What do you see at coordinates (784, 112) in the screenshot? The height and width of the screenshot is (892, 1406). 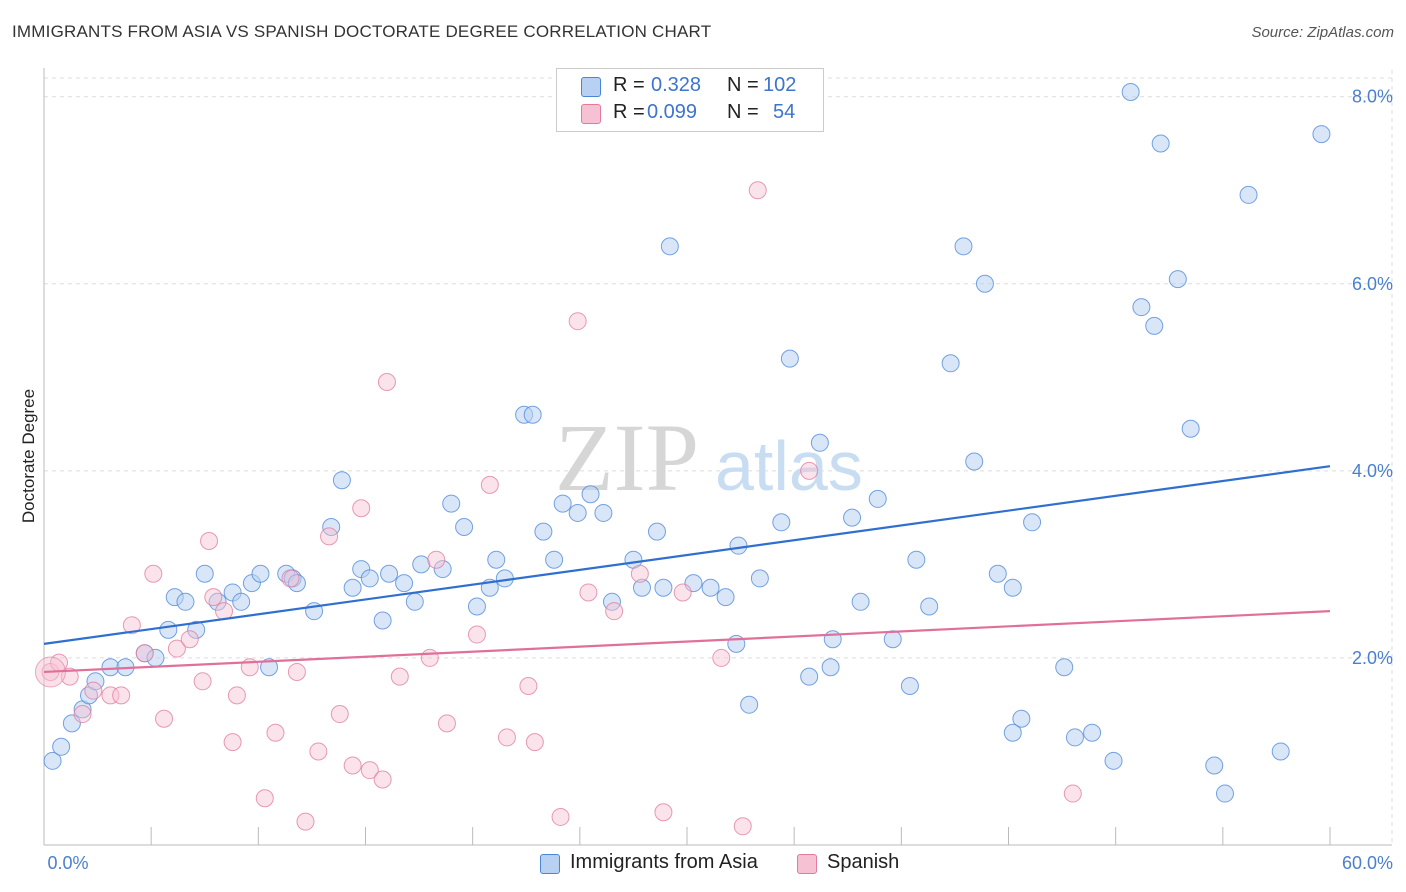 I see `legend-n-value-spanish: 54` at bounding box center [784, 112].